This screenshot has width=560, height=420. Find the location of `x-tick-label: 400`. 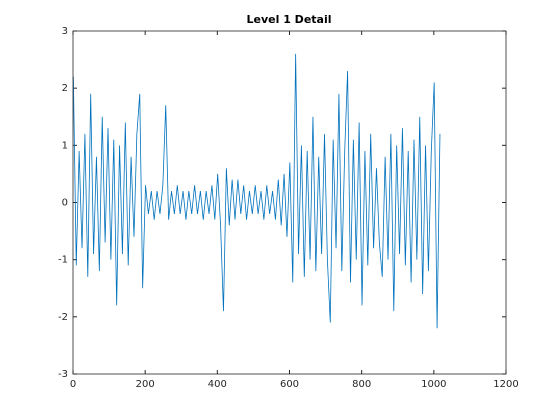

x-tick-label: 400 is located at coordinates (217, 384).